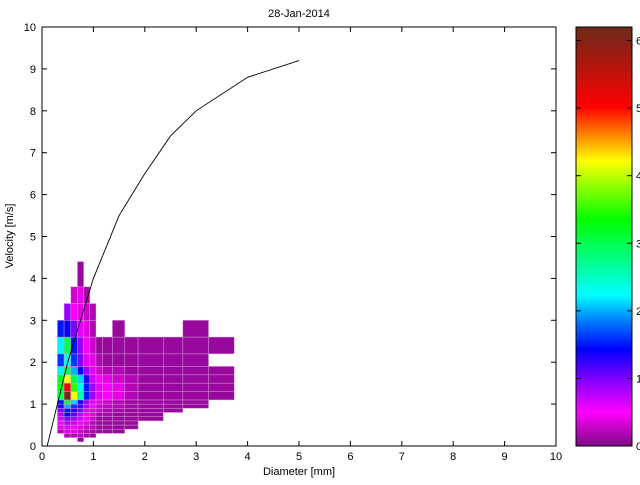 The height and width of the screenshot is (485, 640). I want to click on x-axis-label: Diameter [mm], so click(299, 472).